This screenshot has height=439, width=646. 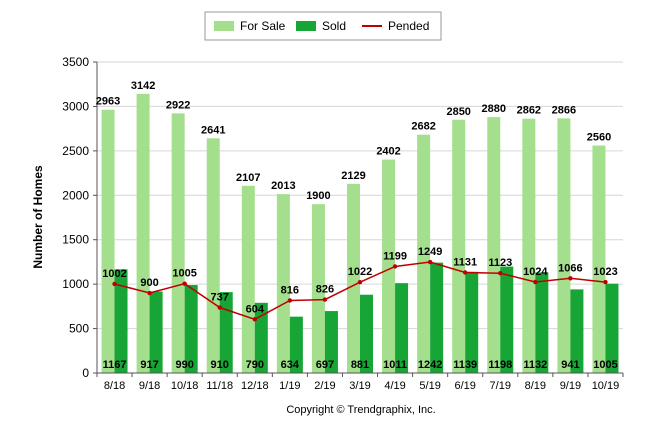 I want to click on data-label-for-sale: 2560, so click(x=599, y=138).